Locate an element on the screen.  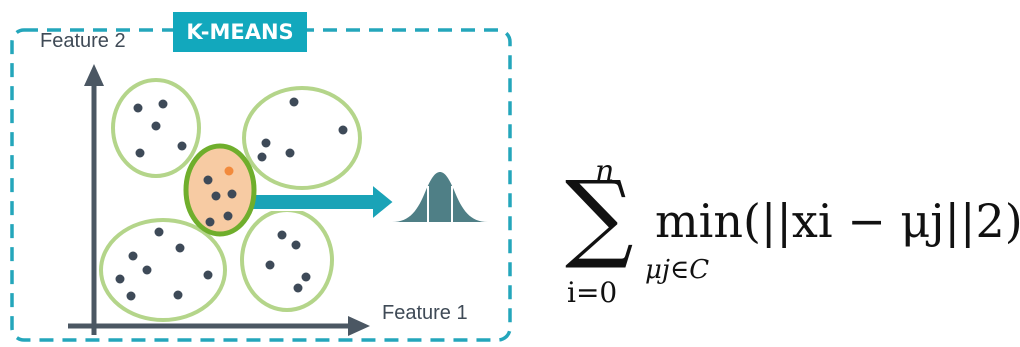
y-axis-arrowhead is located at coordinates (94, 75).